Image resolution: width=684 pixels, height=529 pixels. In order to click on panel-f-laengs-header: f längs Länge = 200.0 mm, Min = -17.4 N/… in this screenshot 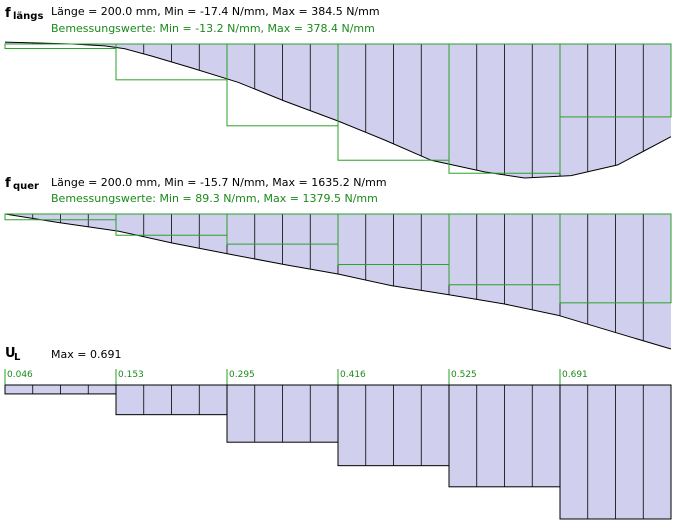, I will do `click(192, 20)`.